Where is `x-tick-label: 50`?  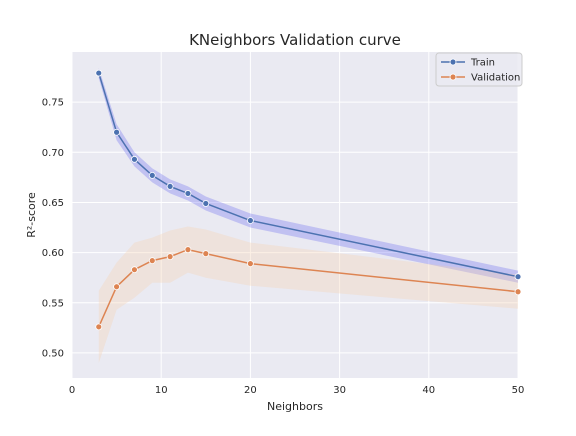 x-tick-label: 50 is located at coordinates (518, 390).